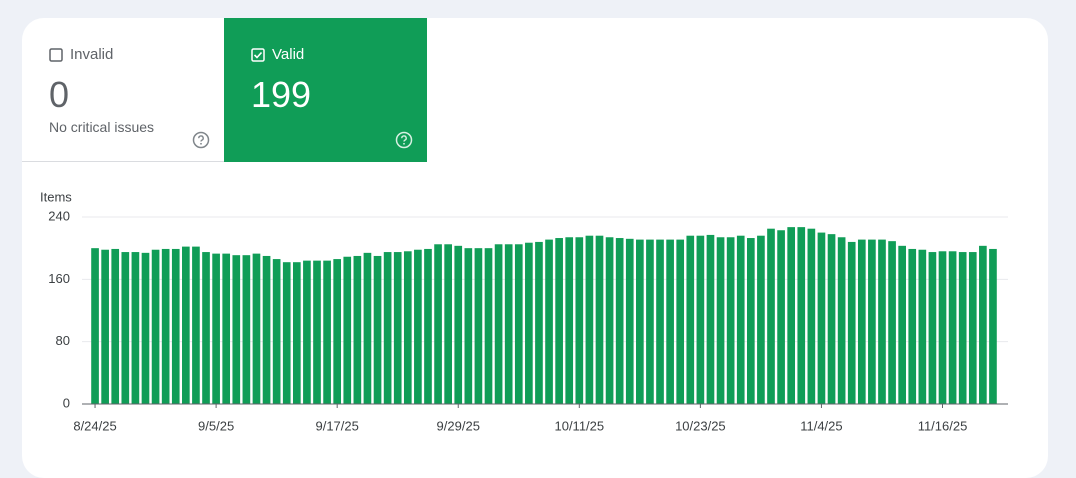 This screenshot has height=478, width=1076. What do you see at coordinates (94, 425) in the screenshot?
I see `x-tick-label: 8/24/25` at bounding box center [94, 425].